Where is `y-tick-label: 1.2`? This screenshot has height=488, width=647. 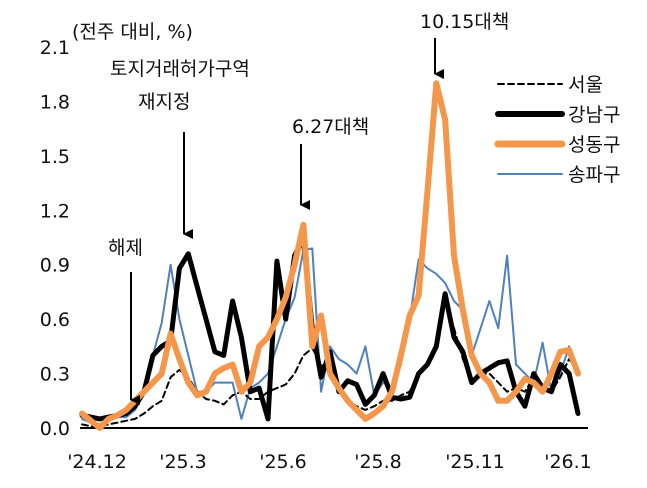 y-tick-label: 1.2 is located at coordinates (55, 211).